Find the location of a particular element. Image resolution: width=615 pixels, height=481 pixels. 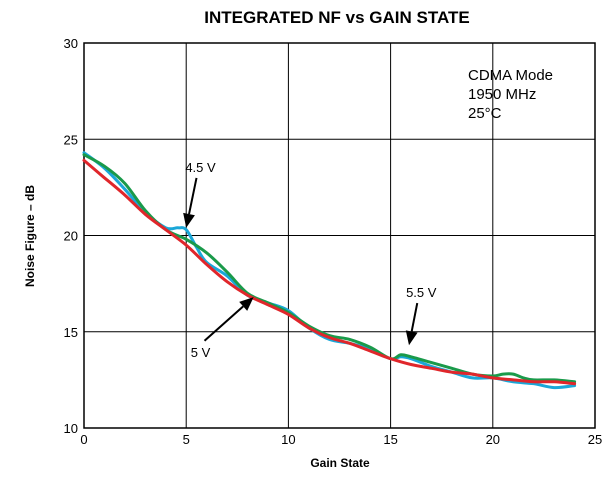

x-tick-labels: 0 5 10 15 20 25 is located at coordinates (341, 439).